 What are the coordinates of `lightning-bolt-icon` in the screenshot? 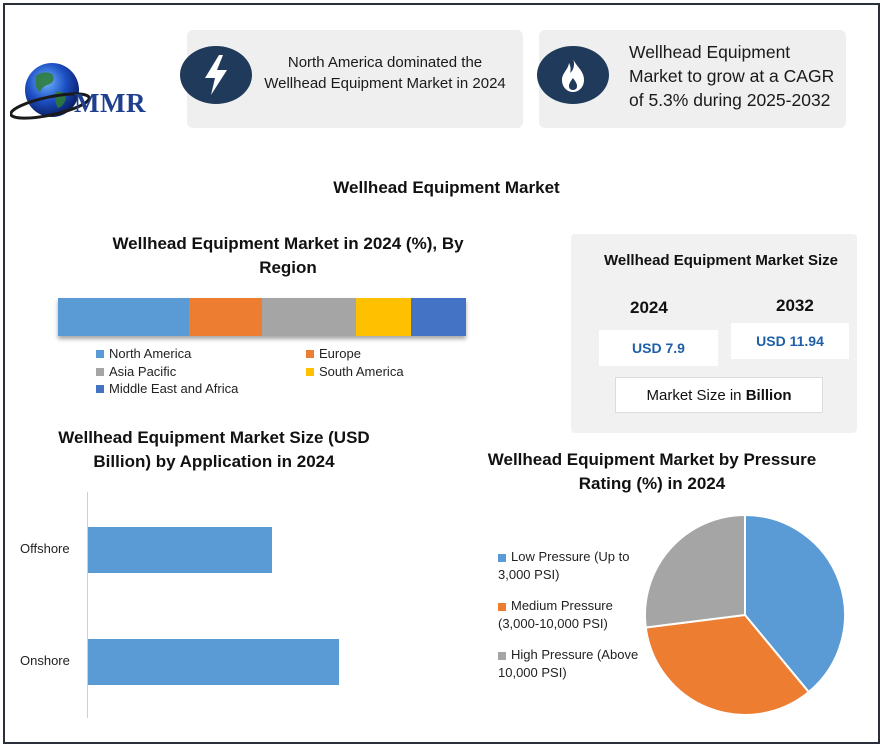 It's located at (216, 75).